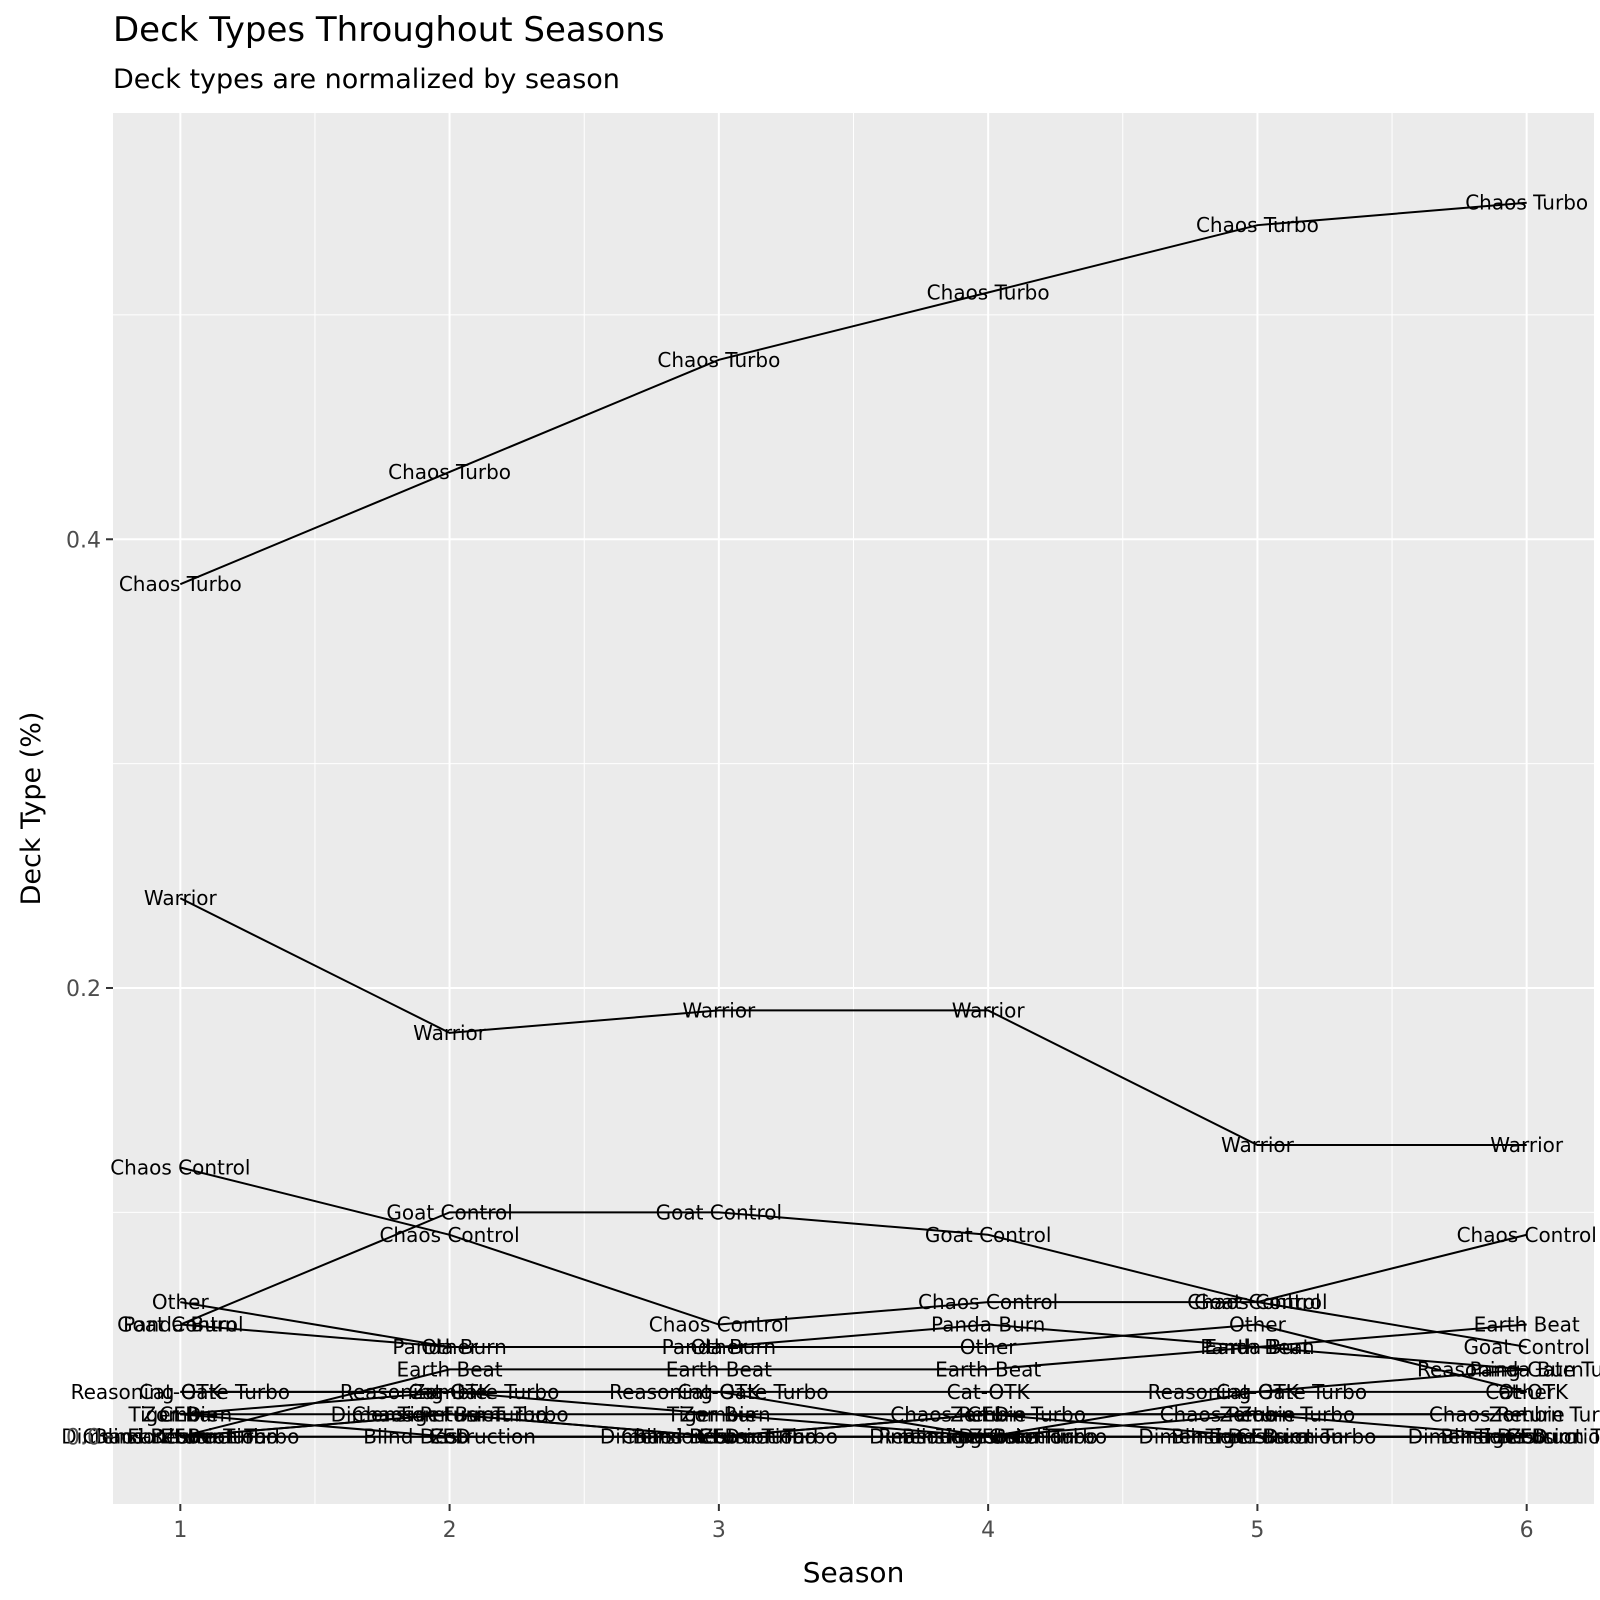  Describe the element at coordinates (366, 79) in the screenshot. I see `chart-subtitle: Deck types are normalized by season` at that location.